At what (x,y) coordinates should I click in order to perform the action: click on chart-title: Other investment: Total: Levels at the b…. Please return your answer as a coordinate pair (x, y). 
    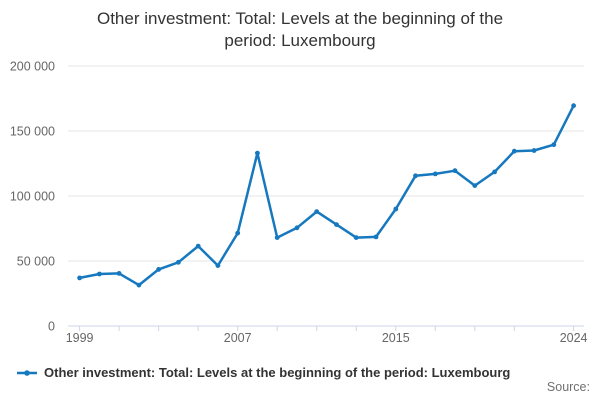
    Looking at the image, I should click on (300, 30).